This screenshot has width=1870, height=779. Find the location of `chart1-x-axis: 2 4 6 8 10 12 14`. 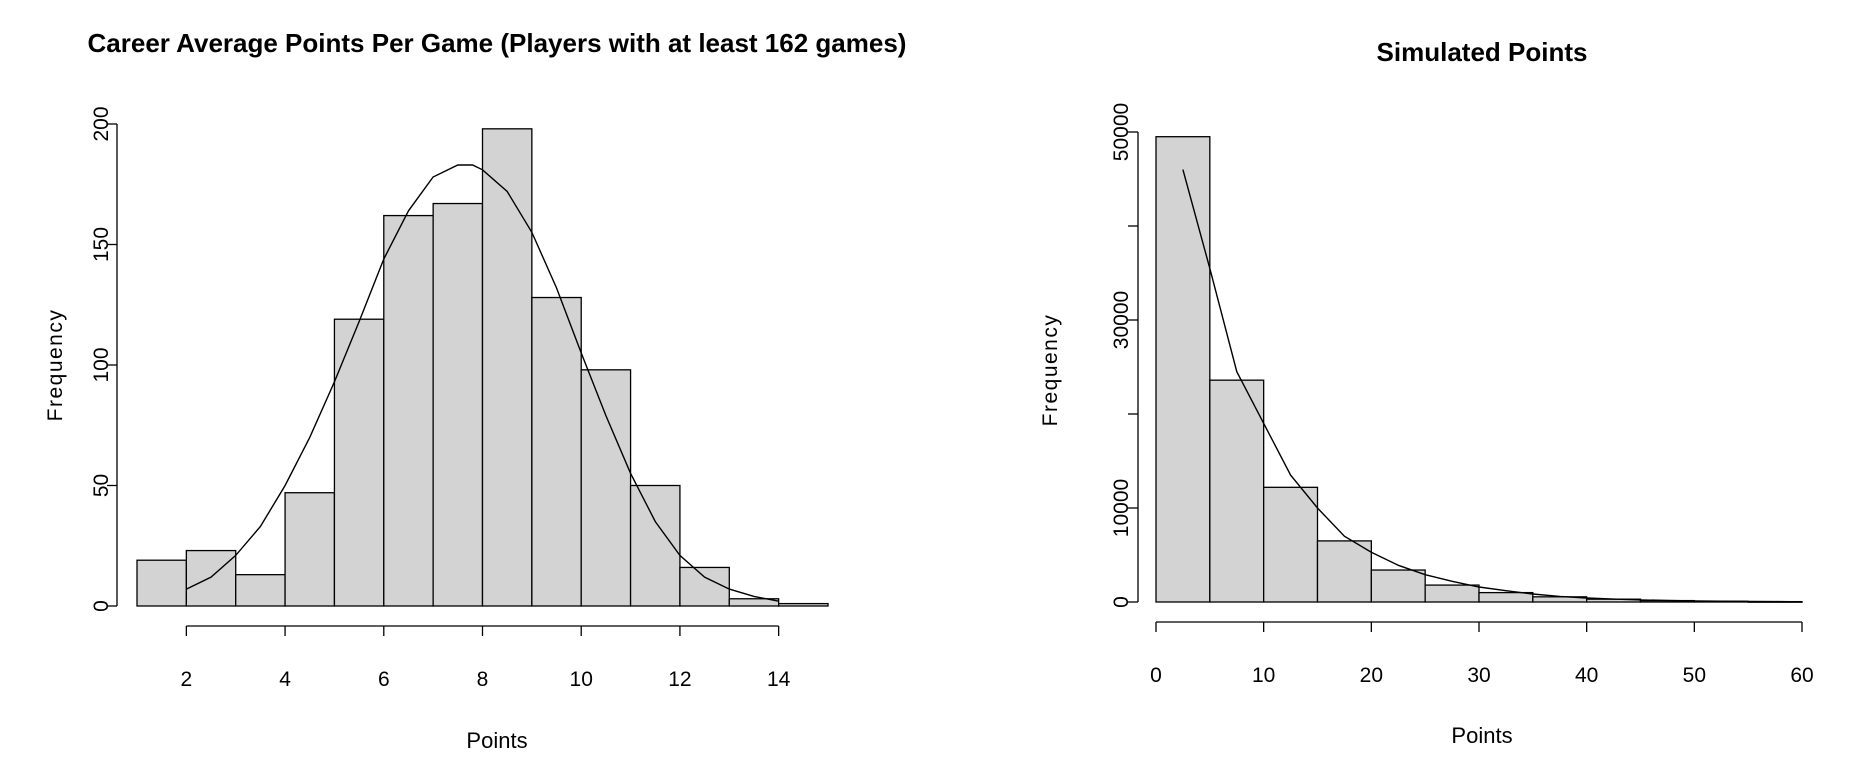

chart1-x-axis: 2 4 6 8 10 12 14 is located at coordinates (486, 658).